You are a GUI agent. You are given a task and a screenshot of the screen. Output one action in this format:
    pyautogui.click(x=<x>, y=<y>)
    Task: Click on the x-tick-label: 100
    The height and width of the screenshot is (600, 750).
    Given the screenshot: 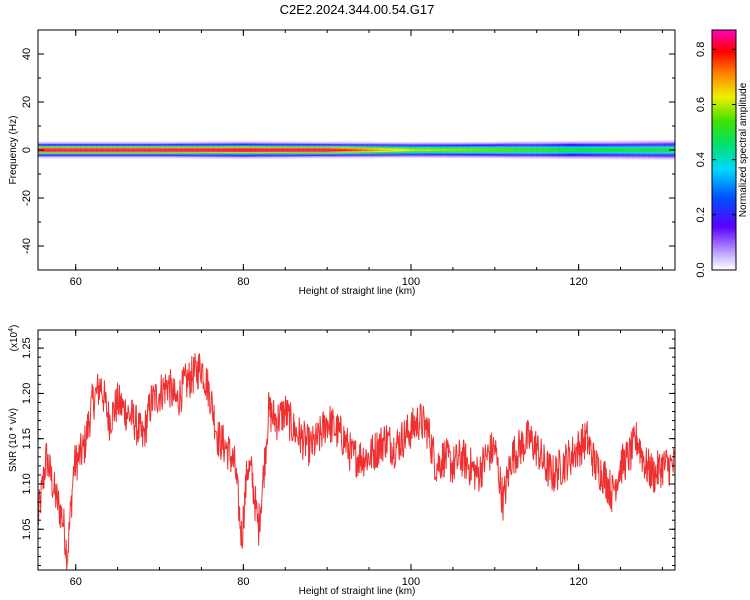 What is the action you would take?
    pyautogui.click(x=411, y=582)
    